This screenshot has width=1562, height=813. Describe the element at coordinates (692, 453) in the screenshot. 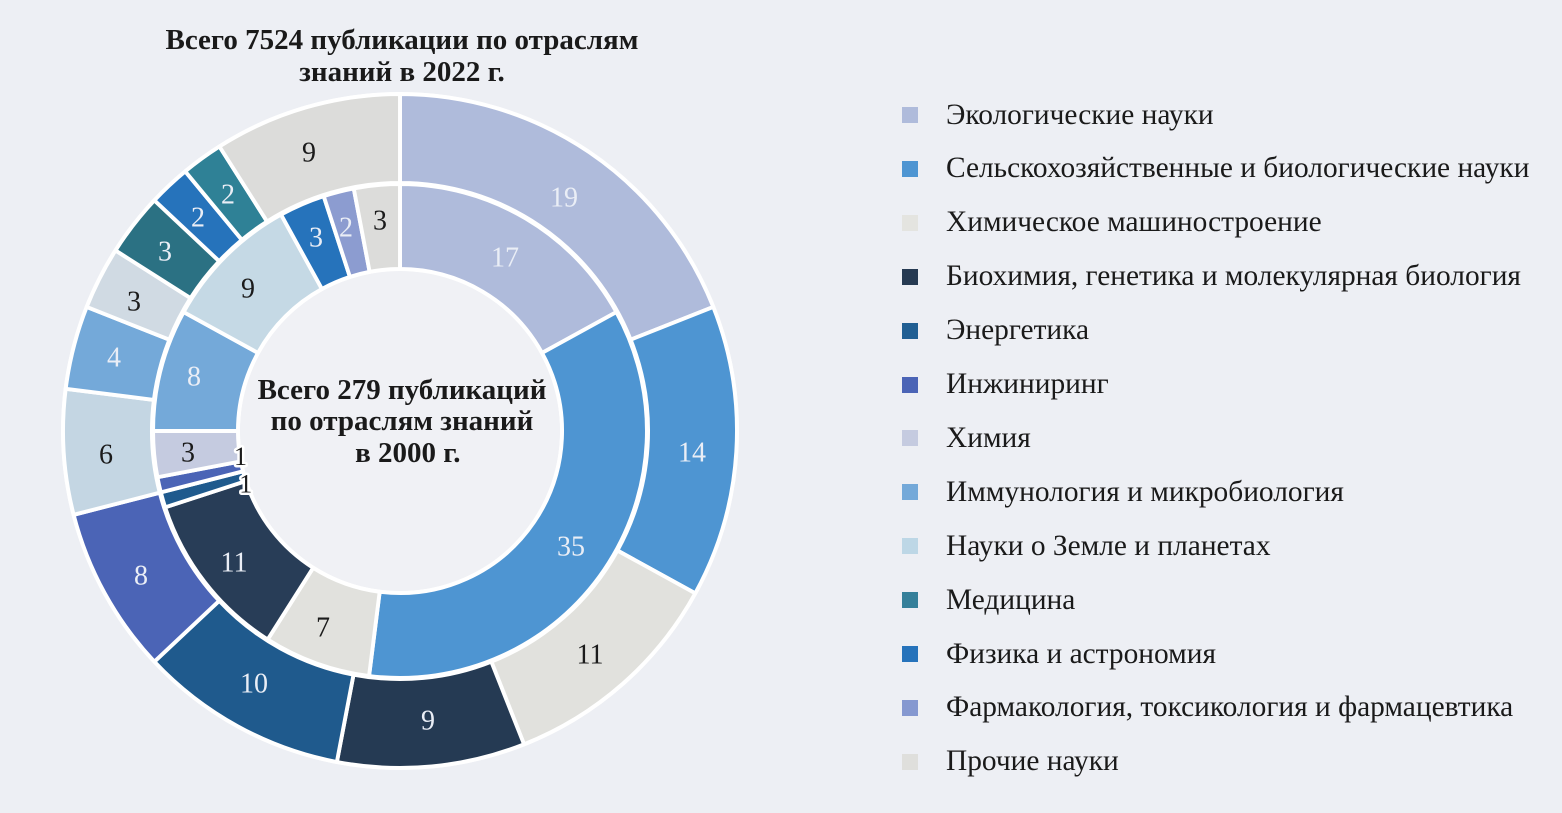

I see `svg-text: 14` at that location.